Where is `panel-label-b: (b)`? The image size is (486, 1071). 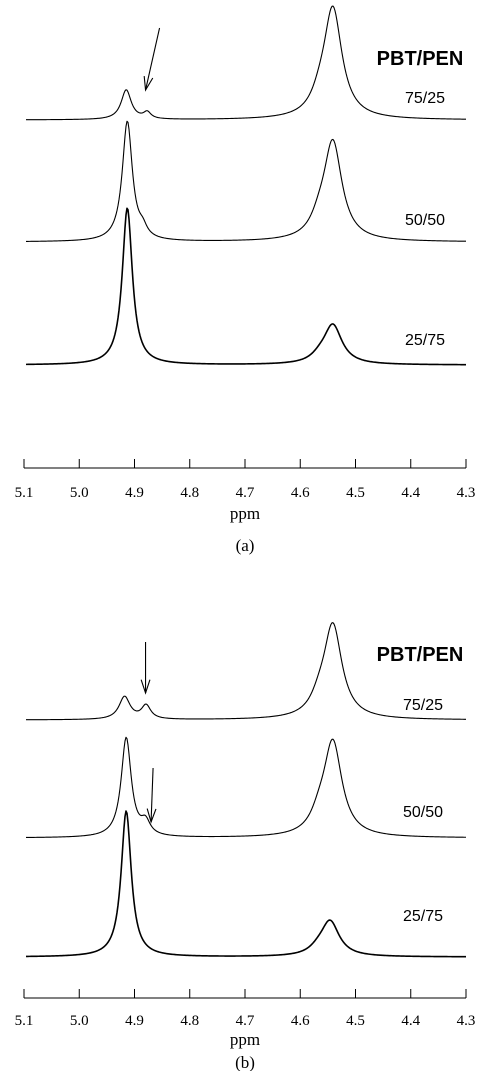 panel-label-b: (b) is located at coordinates (245, 1062).